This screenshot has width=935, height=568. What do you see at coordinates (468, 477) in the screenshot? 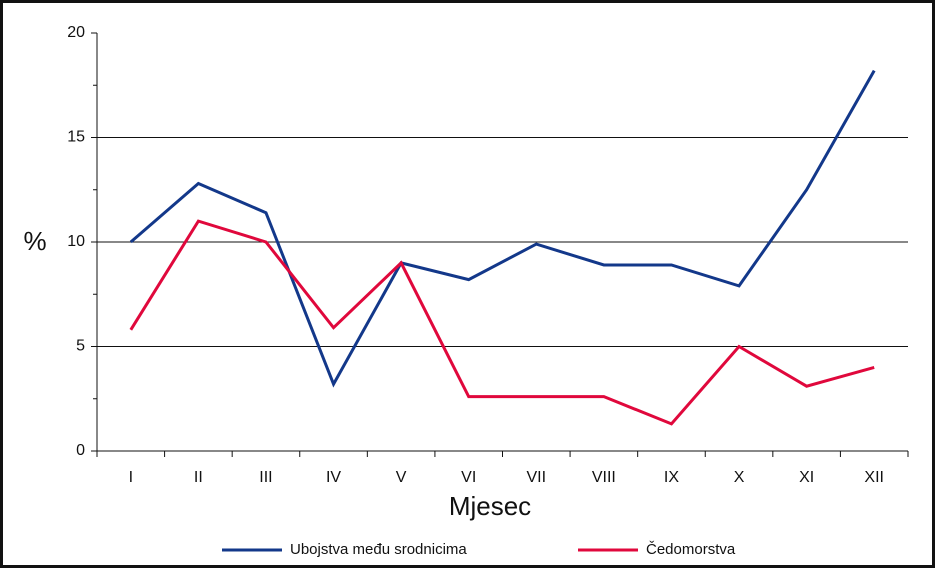
I see `x-tick-label: VI` at bounding box center [468, 477].